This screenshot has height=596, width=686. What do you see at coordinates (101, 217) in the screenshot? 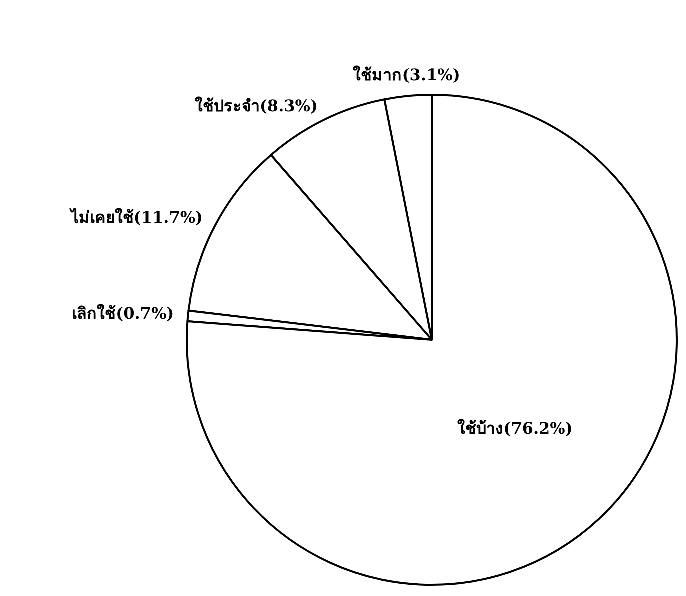
I see `slice-label: ไม่เคยใช้` at bounding box center [101, 217].